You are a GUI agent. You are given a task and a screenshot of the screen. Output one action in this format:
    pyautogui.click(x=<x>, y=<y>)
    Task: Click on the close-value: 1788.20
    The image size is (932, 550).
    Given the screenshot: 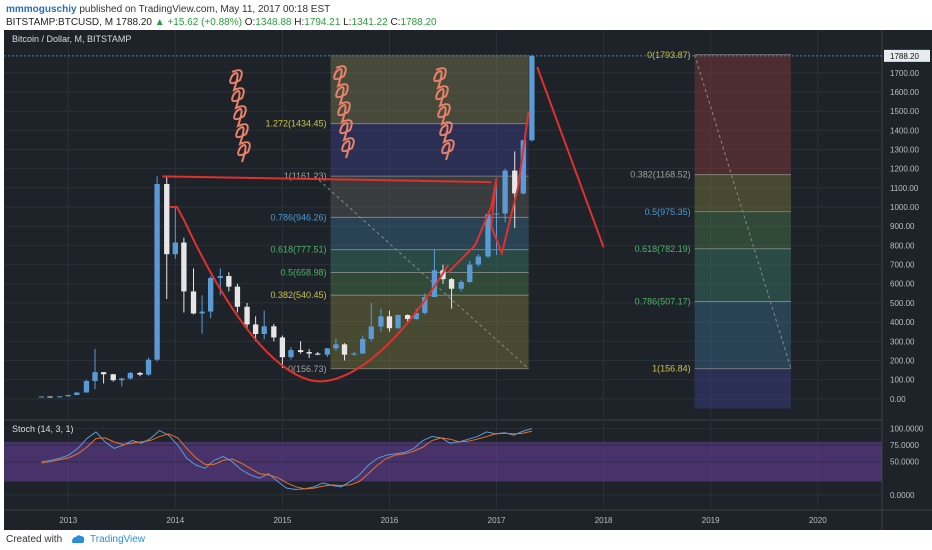 What is the action you would take?
    pyautogui.click(x=418, y=22)
    